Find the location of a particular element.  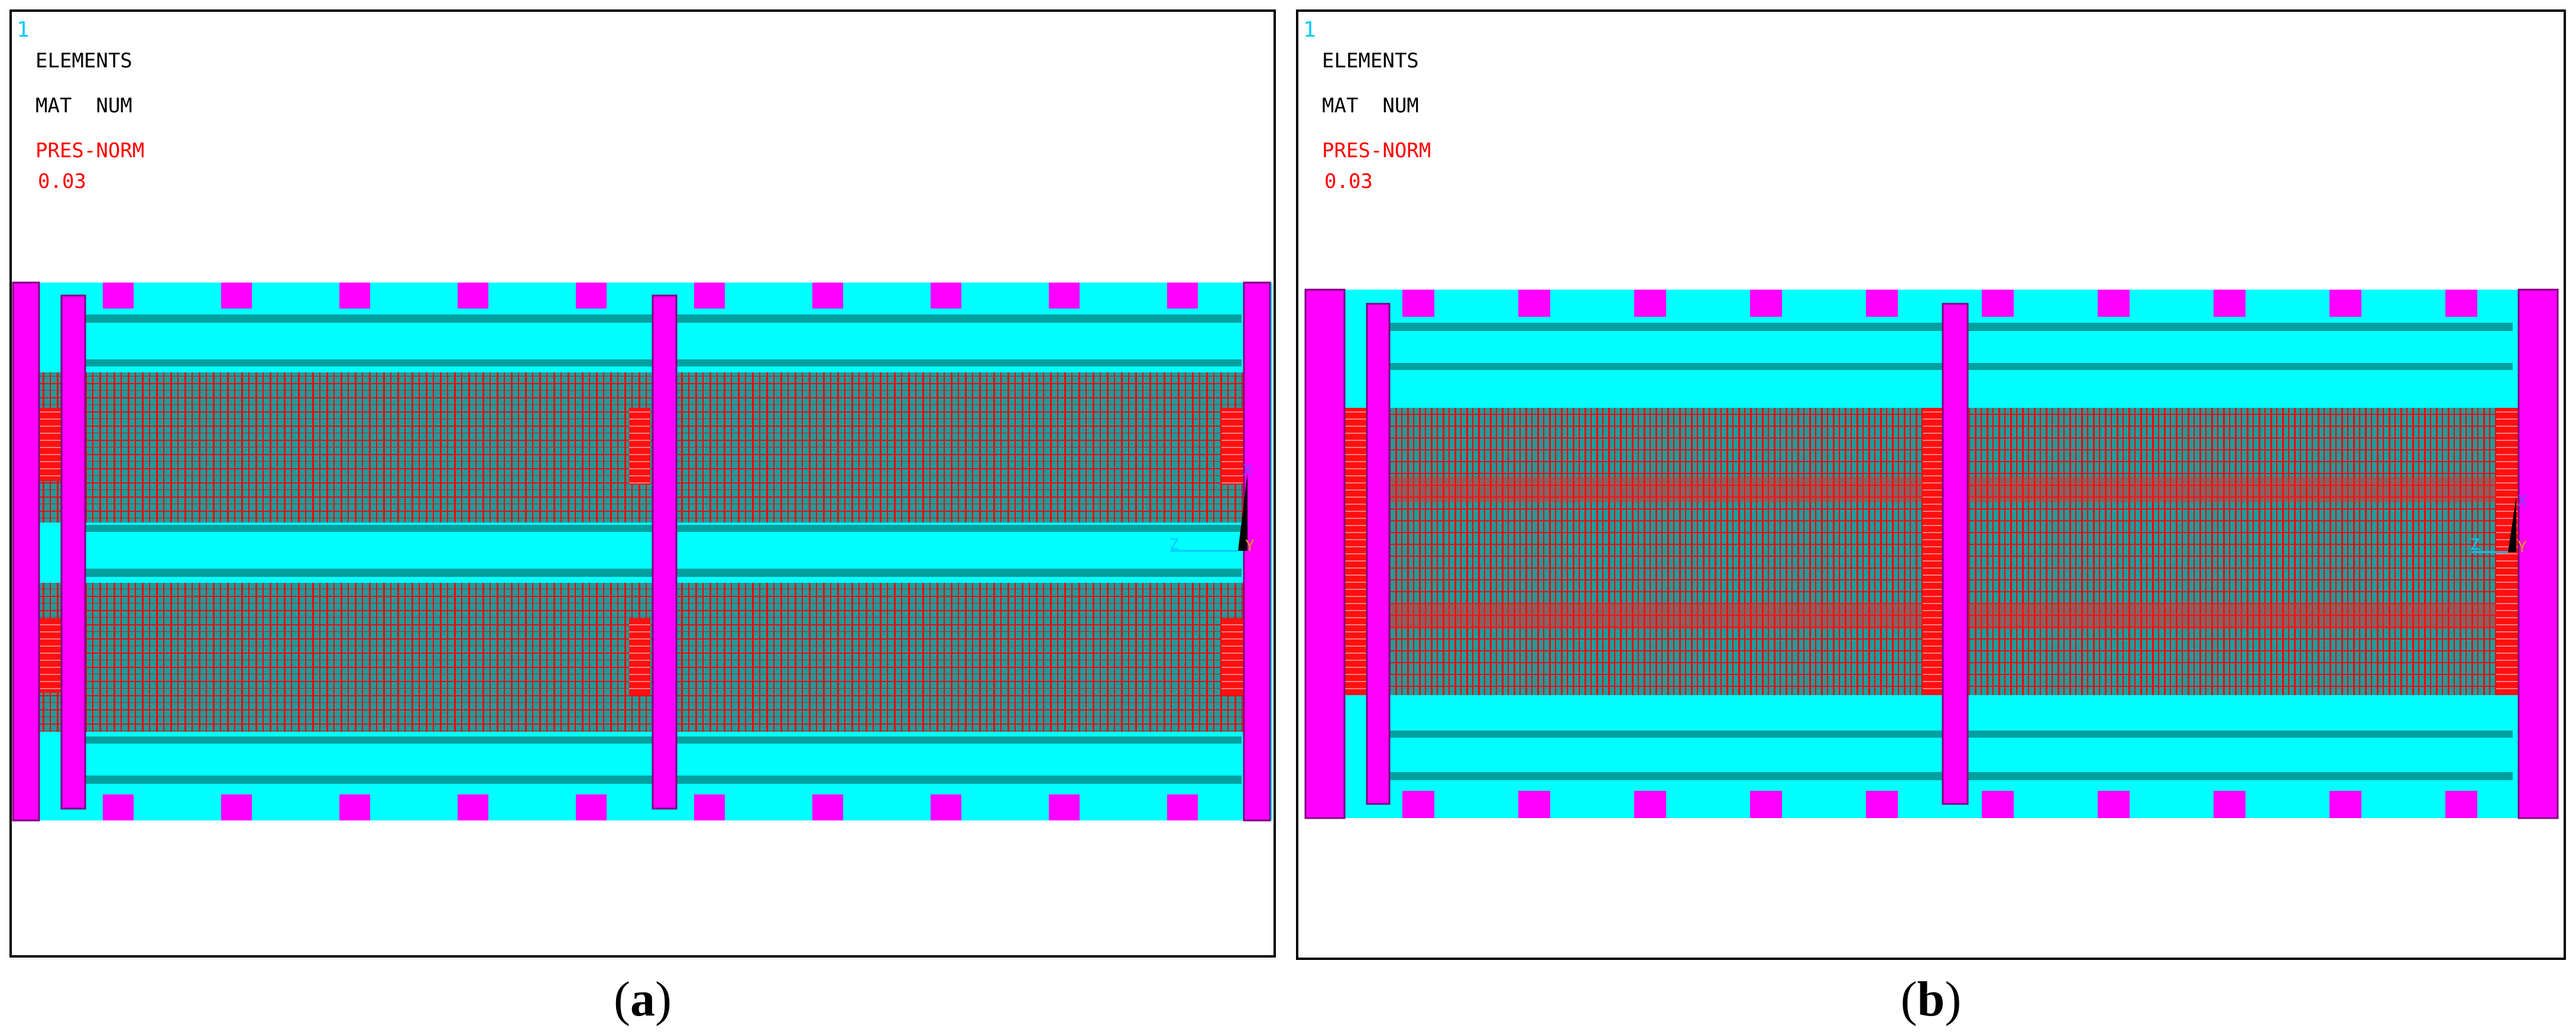

panel-b-top-tabs is located at coordinates (1939, 303).